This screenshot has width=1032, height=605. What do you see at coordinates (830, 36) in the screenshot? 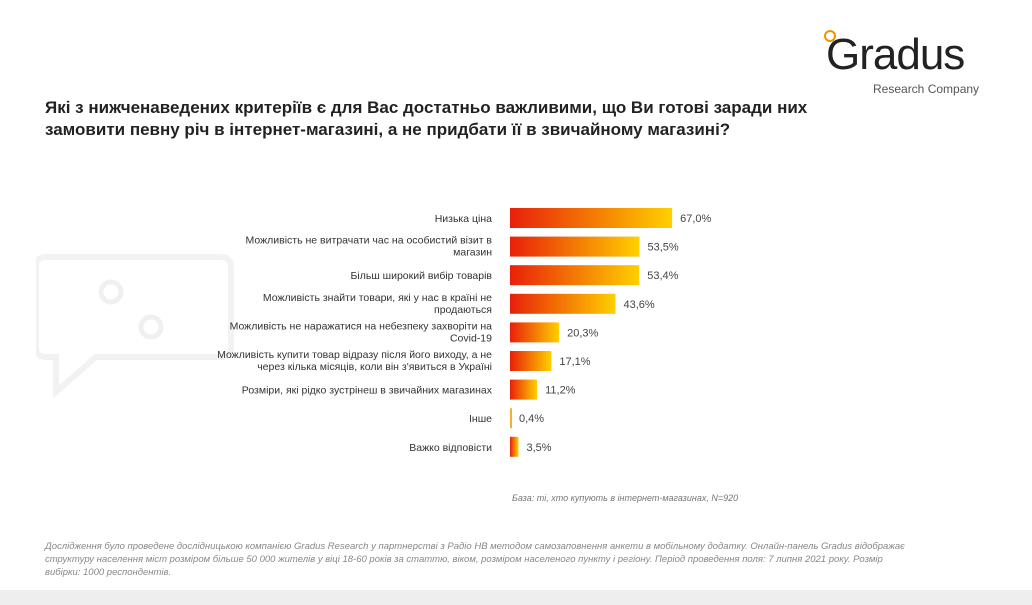
I see `logo-dot-icon` at bounding box center [830, 36].